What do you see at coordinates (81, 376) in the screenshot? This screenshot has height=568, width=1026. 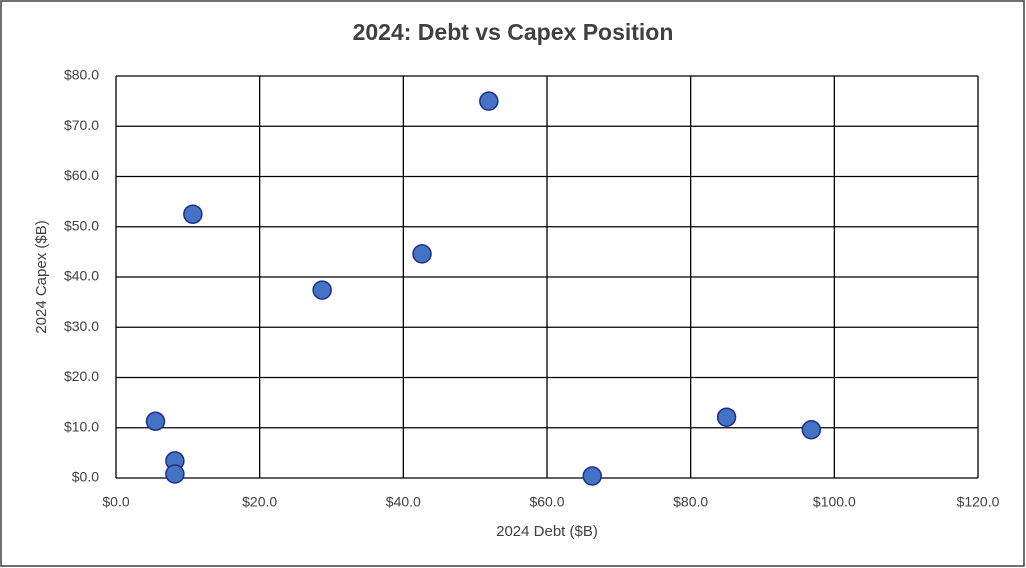 I see `y-tick-label: $20.0` at bounding box center [81, 376].